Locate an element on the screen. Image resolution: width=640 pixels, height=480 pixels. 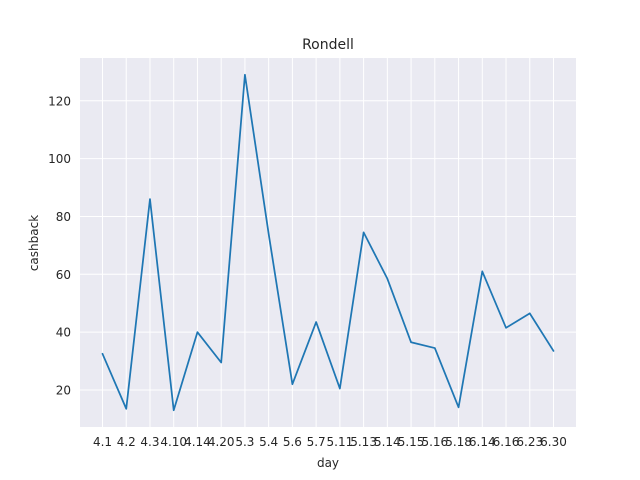
x-tick-label: 5.4 is located at coordinates (268, 442).